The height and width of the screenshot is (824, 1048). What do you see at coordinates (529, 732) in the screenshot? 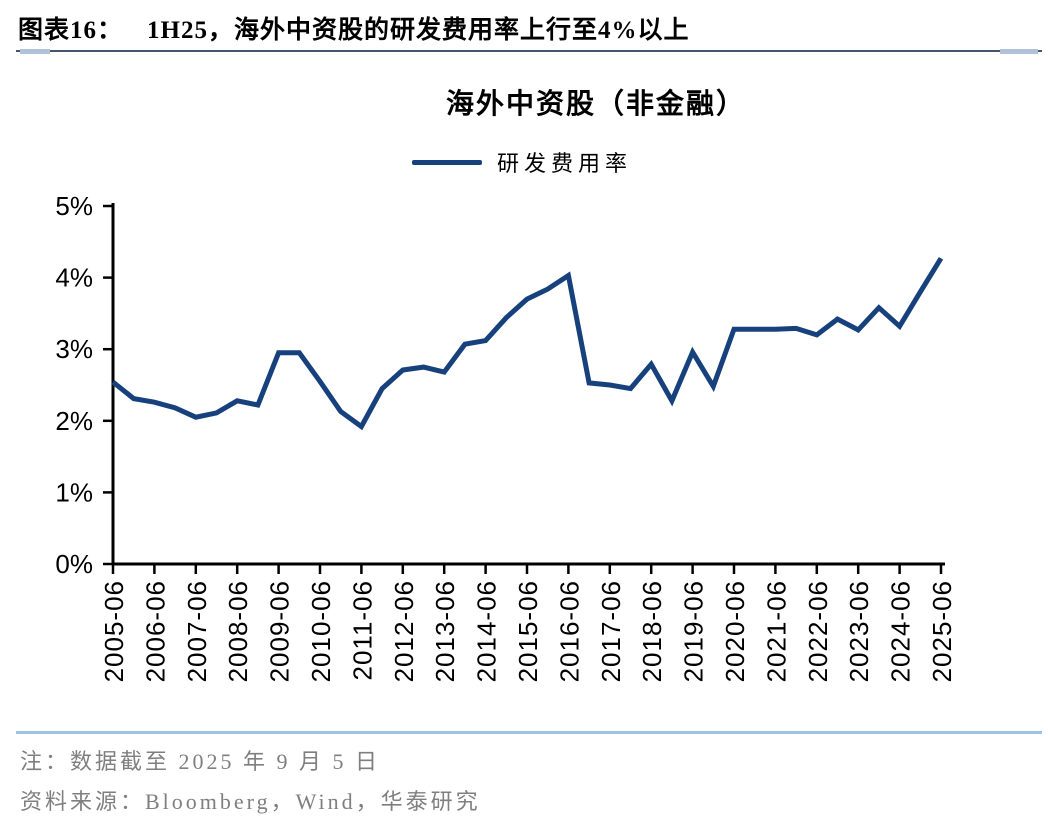
I see `footer-divider` at bounding box center [529, 732].